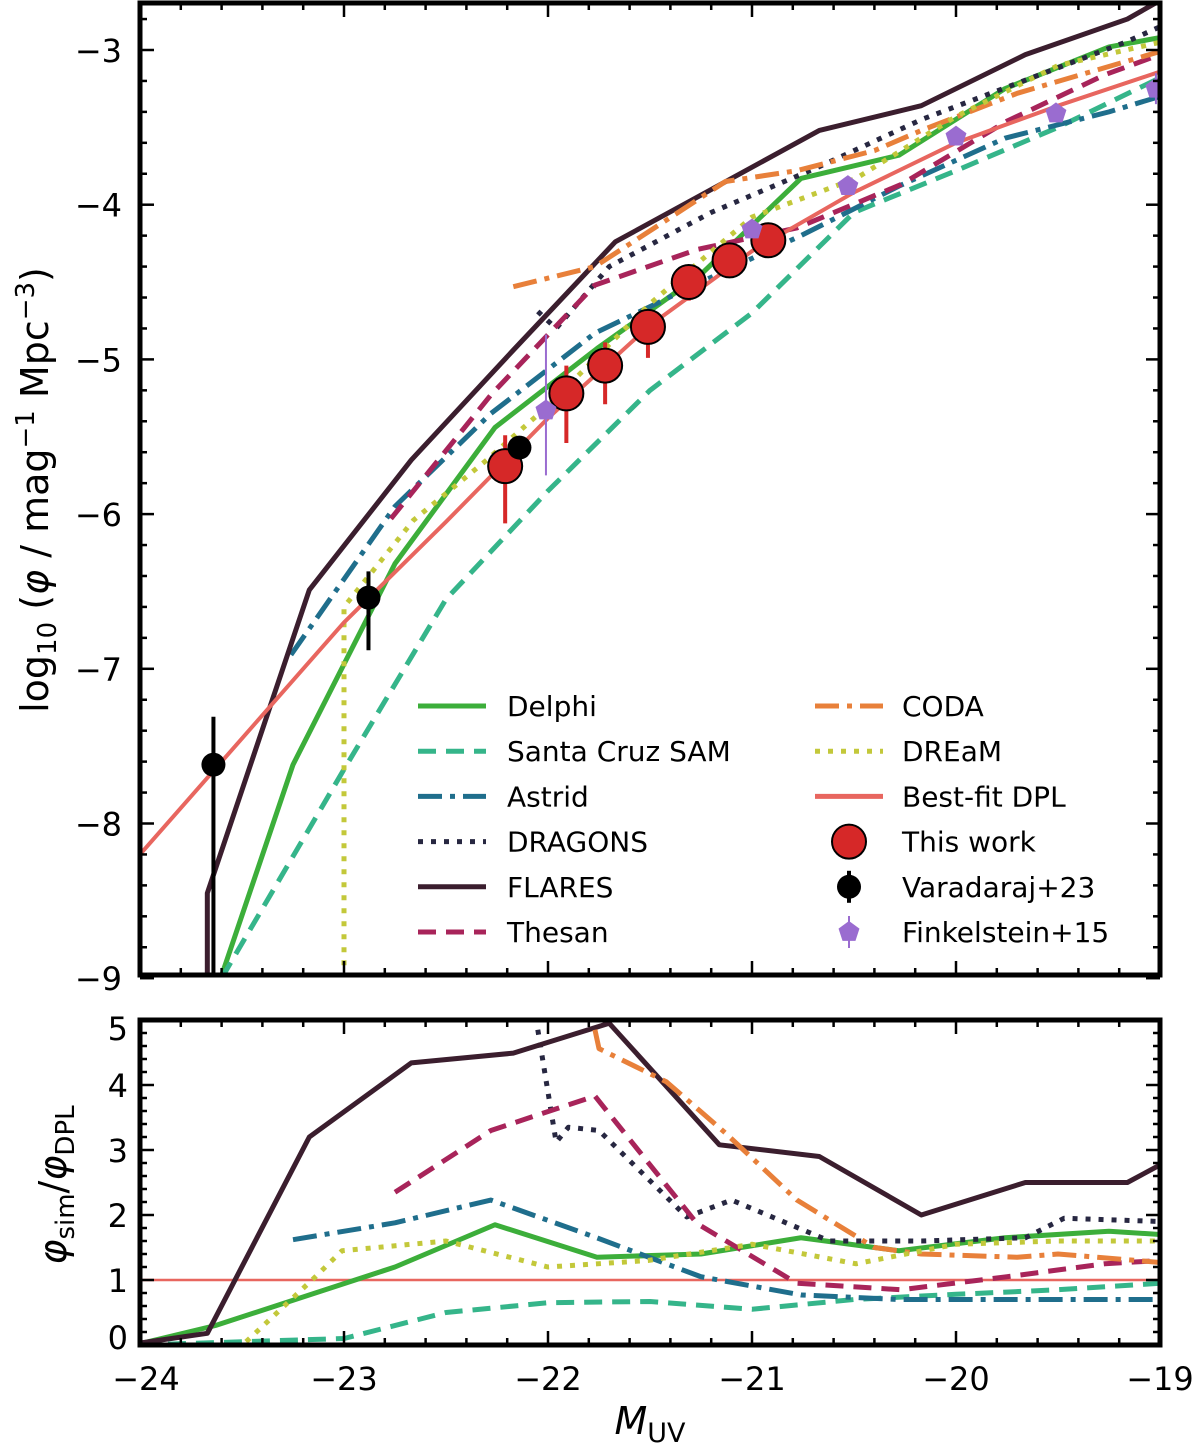  I want to click on x-tick-label: −22, so click(548, 1379).